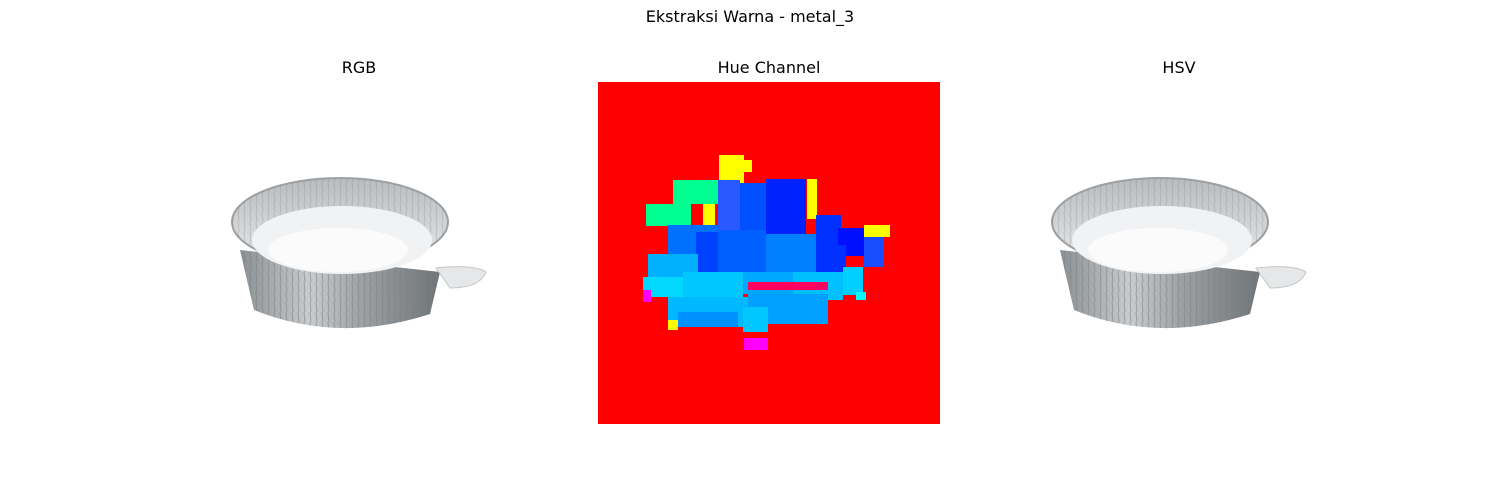 The image size is (1500, 500). I want to click on panel-title-hsv: HSV, so click(1179, 67).